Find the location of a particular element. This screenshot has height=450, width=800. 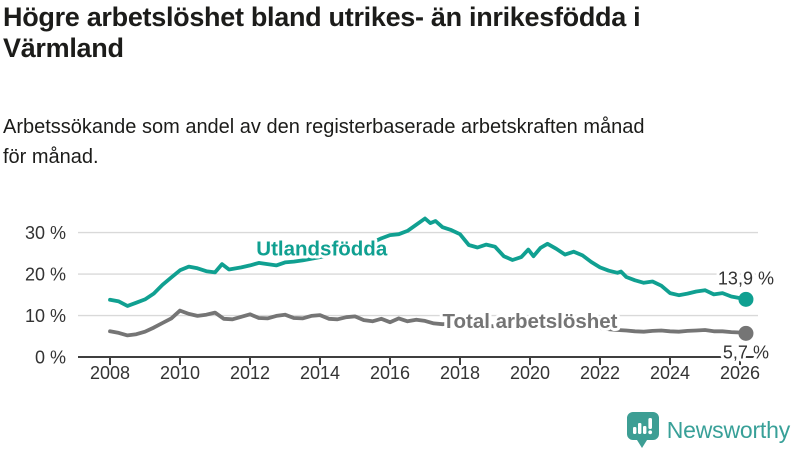

x-axis-tick-label: 2016 is located at coordinates (390, 373).